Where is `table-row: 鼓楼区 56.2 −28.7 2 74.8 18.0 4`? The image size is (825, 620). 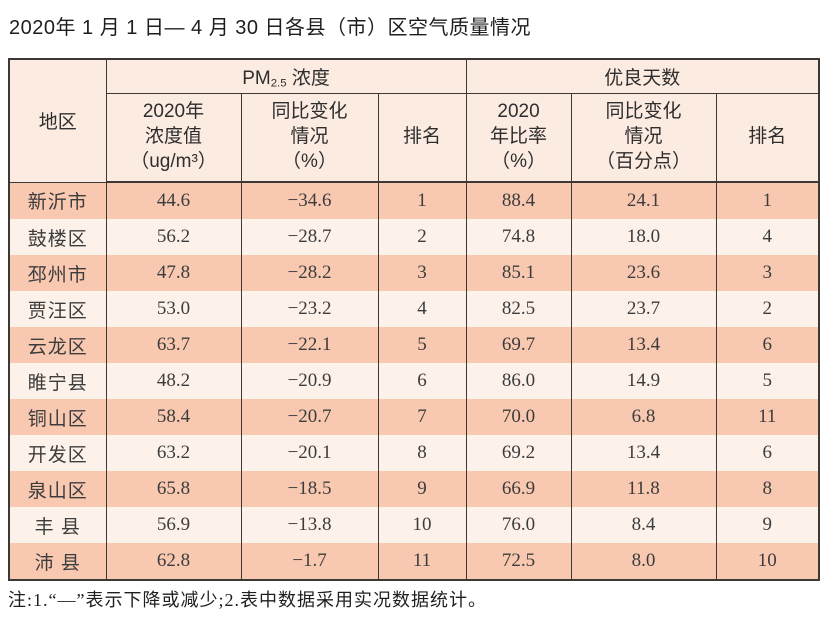 table-row: 鼓楼区 56.2 −28.7 2 74.8 18.0 4 is located at coordinates (414, 237).